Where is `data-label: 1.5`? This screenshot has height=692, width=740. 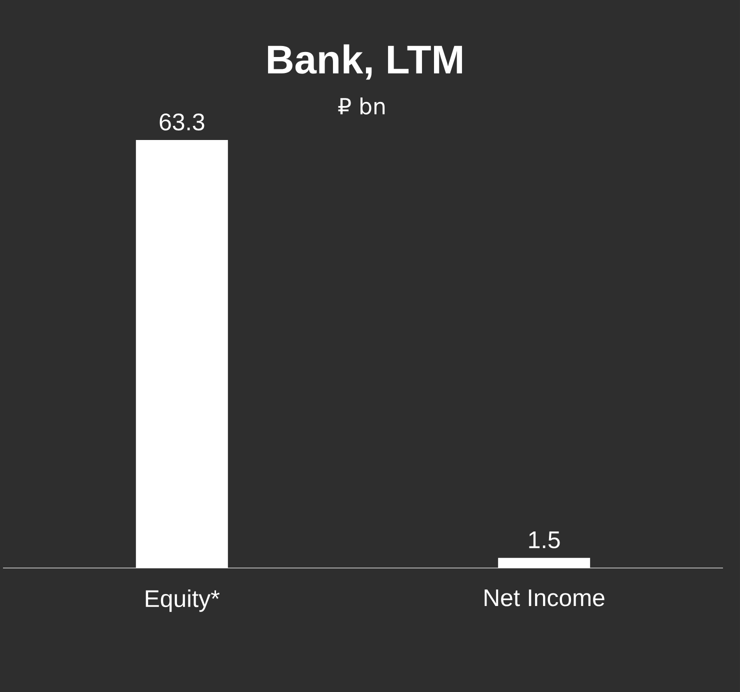
data-label: 1.5 is located at coordinates (544, 540).